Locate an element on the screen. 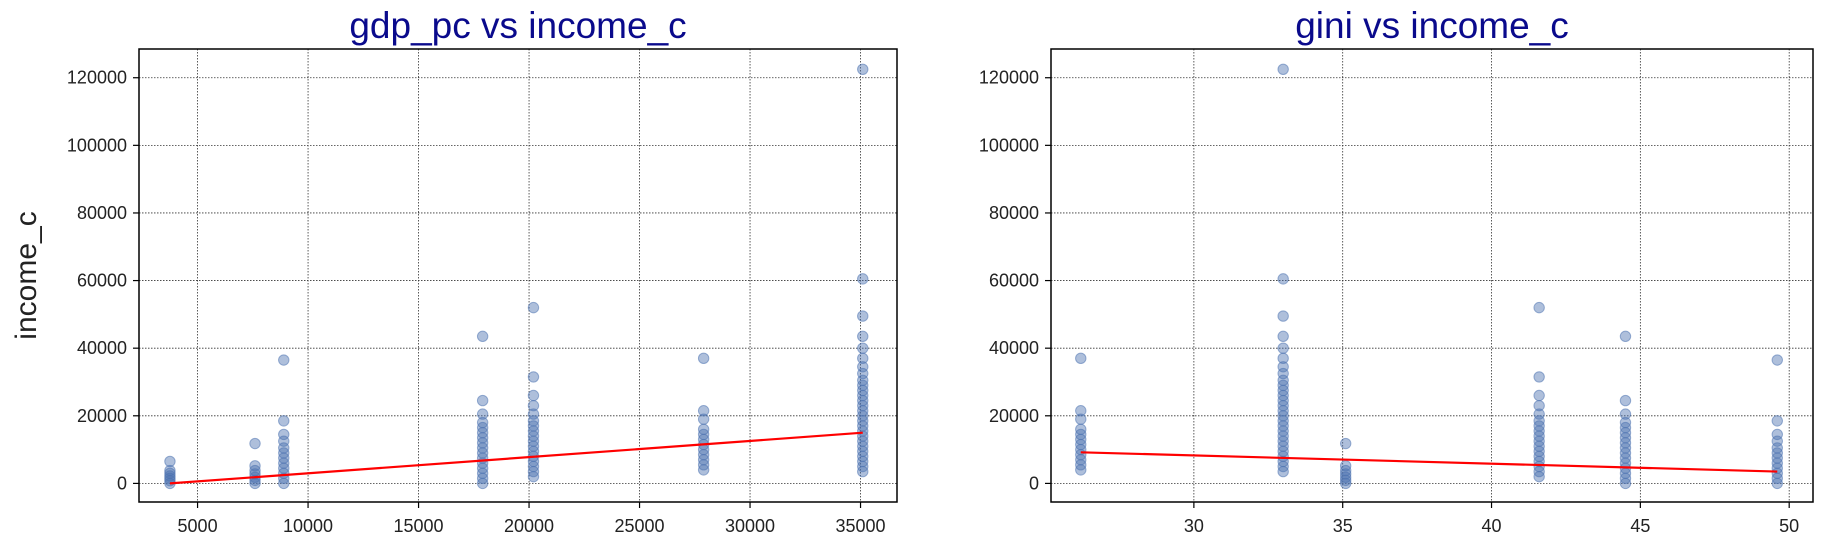 The width and height of the screenshot is (1823, 555). chart-title: gdp_pc vs income_c is located at coordinates (517, 25).